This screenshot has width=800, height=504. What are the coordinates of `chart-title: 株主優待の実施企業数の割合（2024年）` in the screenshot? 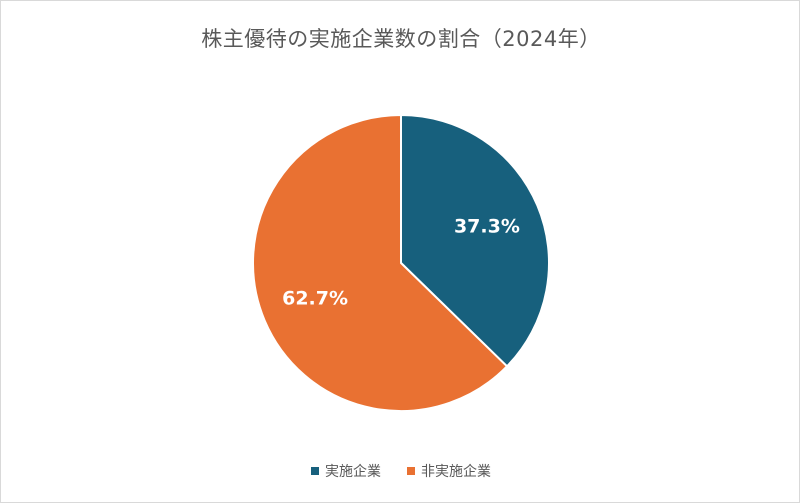 It's located at (401, 39).